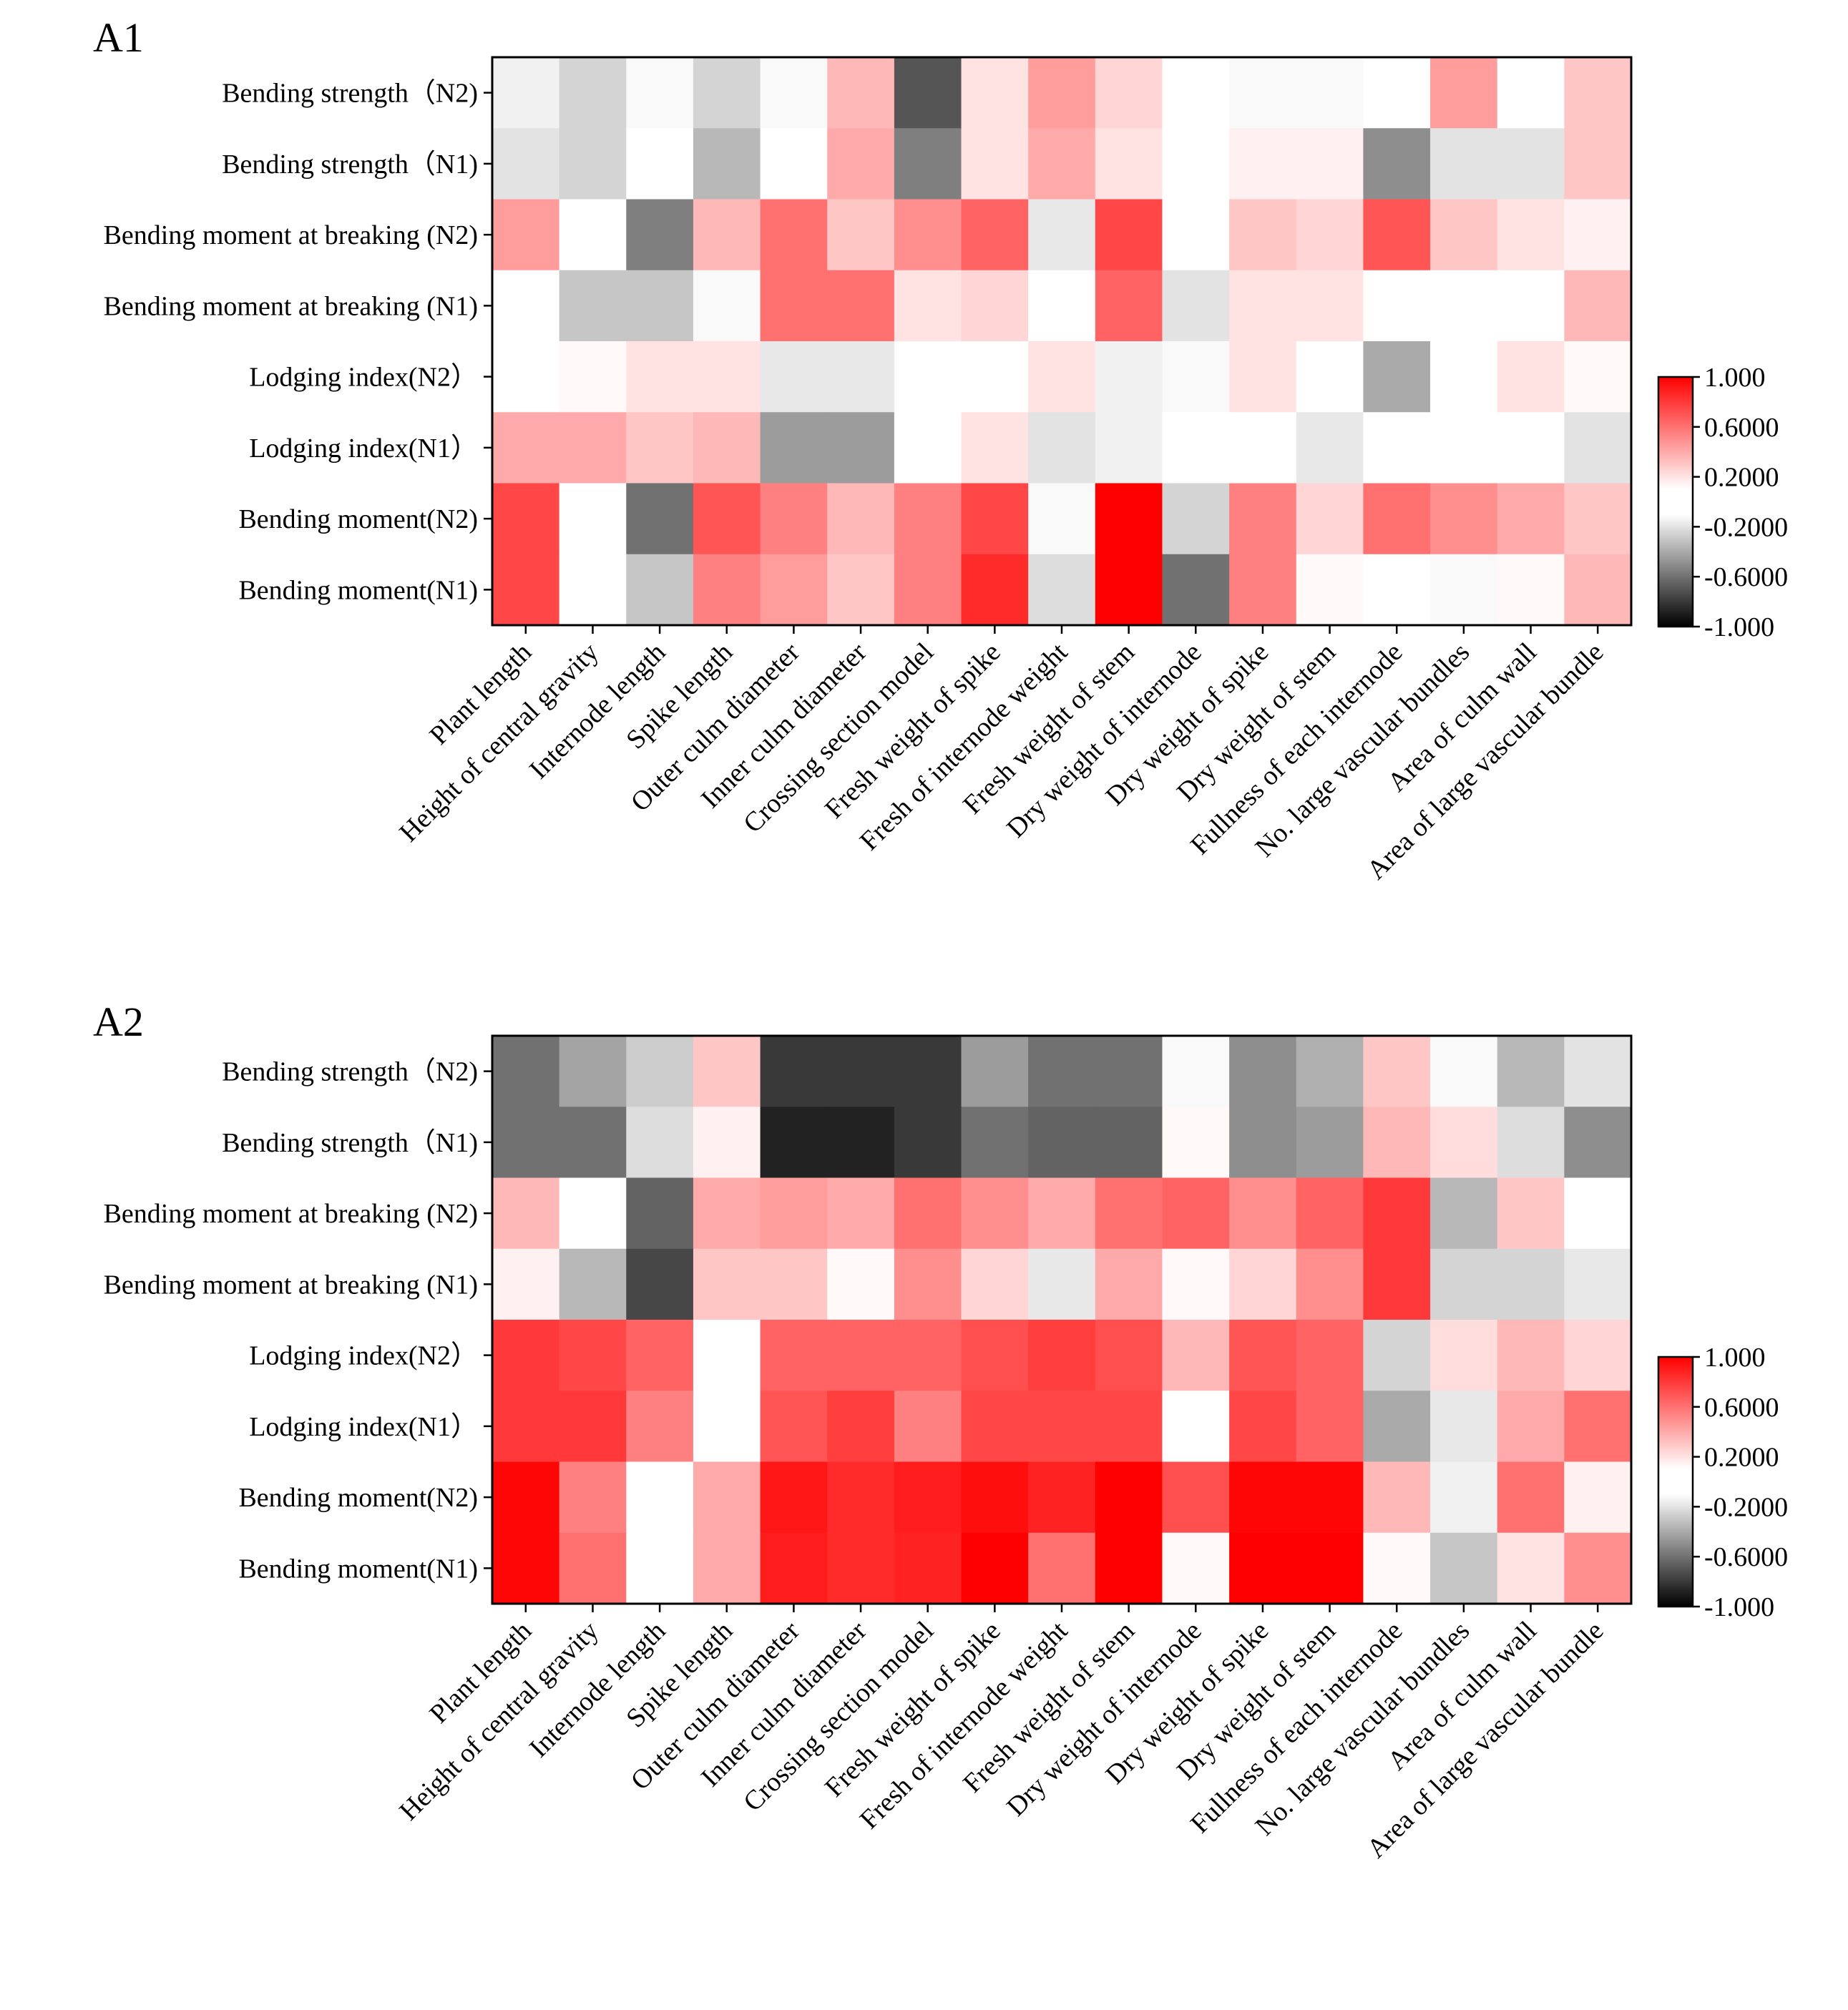  I want to click on y-tick-label: Bending moment at breaking (N2), so click(291, 1214).